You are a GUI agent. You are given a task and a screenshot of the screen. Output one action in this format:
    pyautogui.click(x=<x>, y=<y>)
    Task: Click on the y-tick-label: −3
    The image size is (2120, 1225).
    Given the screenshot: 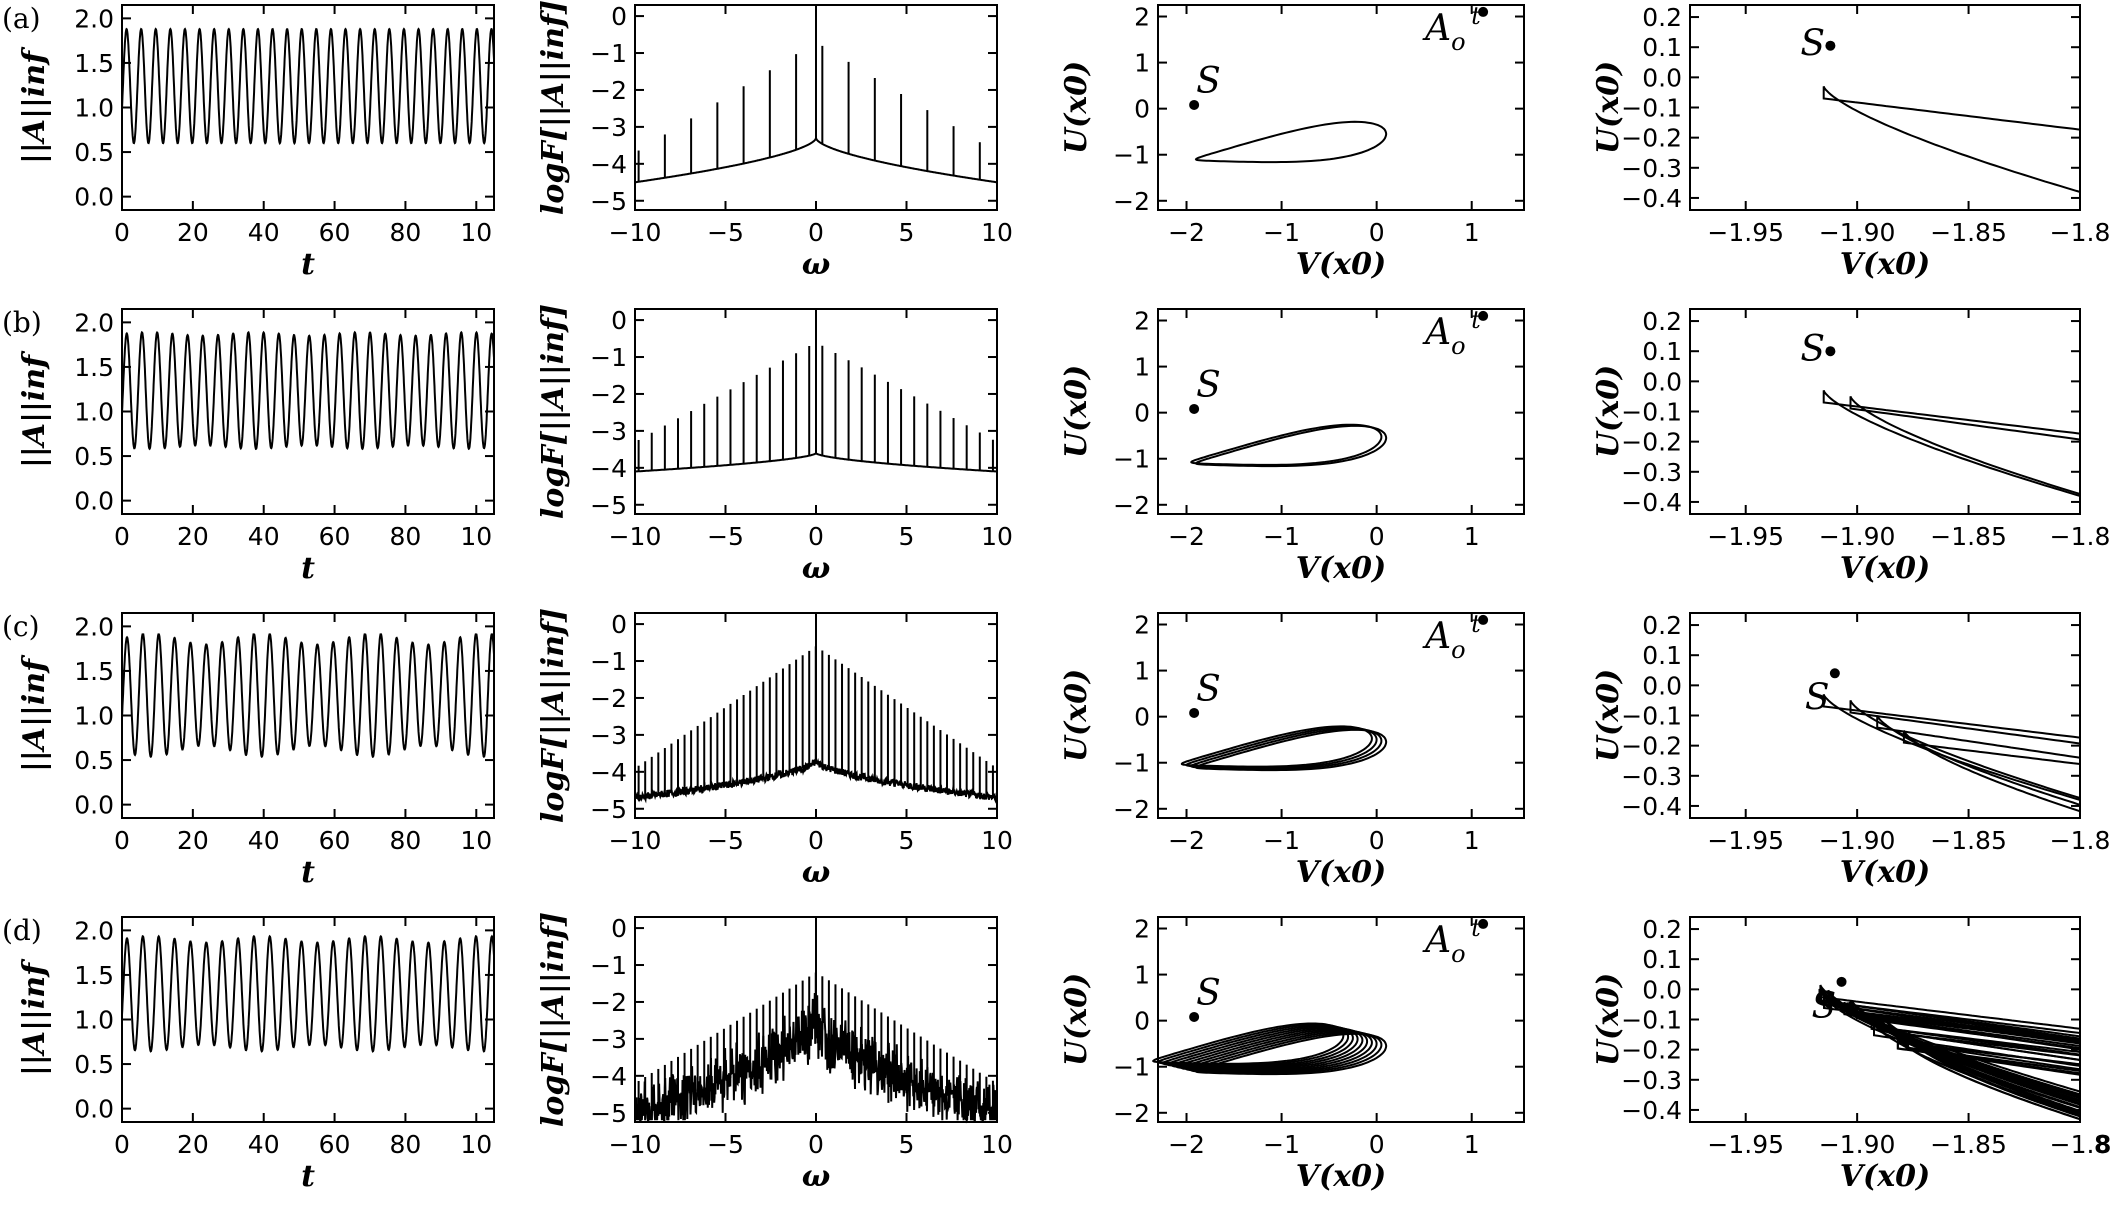 What is the action you would take?
    pyautogui.click(x=608, y=127)
    